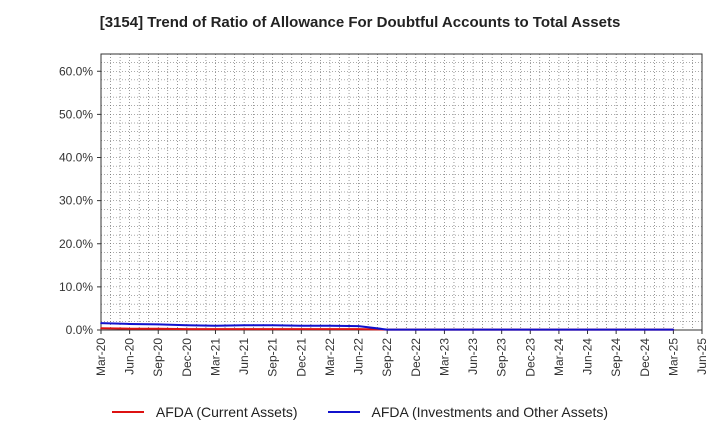 The width and height of the screenshot is (720, 440). What do you see at coordinates (502, 357) in the screenshot?
I see `x-tick-label: Sep-23` at bounding box center [502, 357].